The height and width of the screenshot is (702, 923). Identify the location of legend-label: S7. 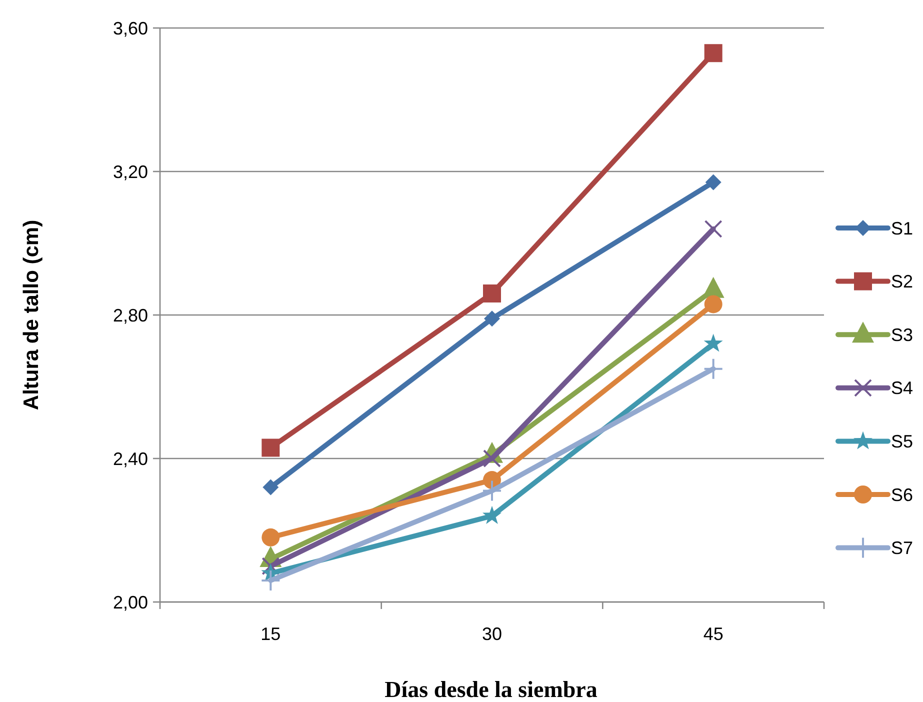
(902, 548).